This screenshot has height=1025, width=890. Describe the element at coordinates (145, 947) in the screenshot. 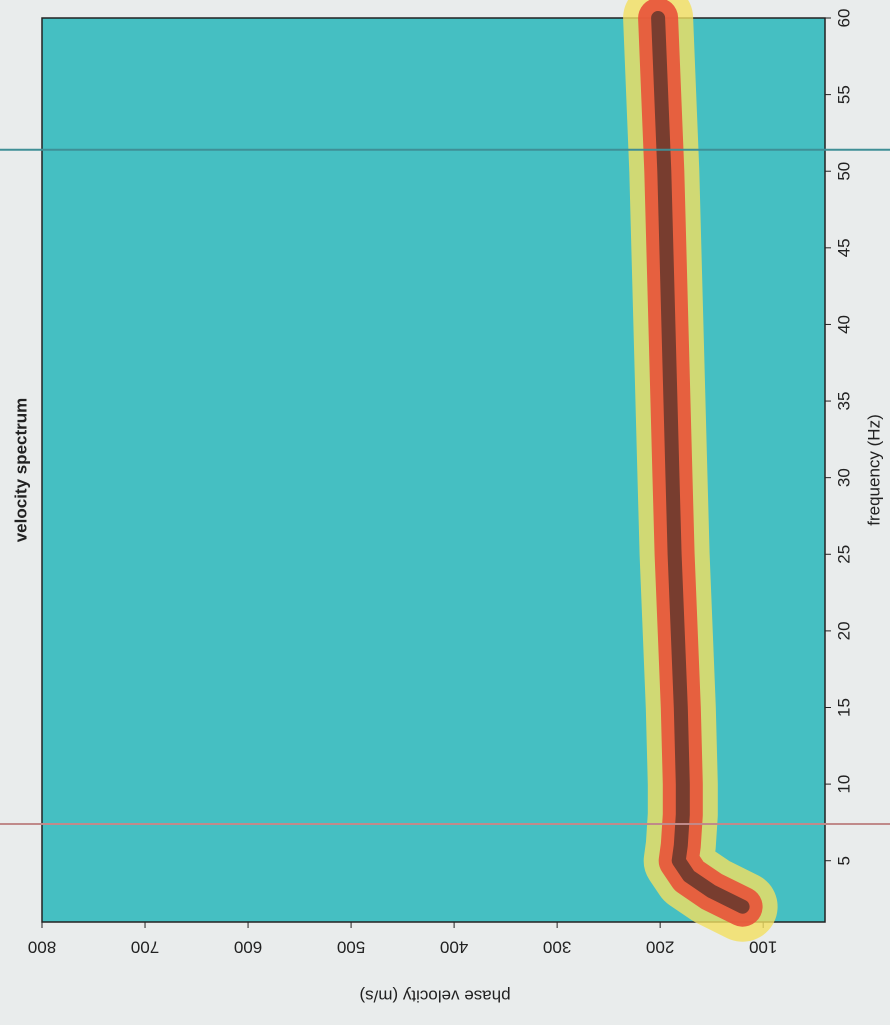

I see `y-tick-label: 700` at that location.